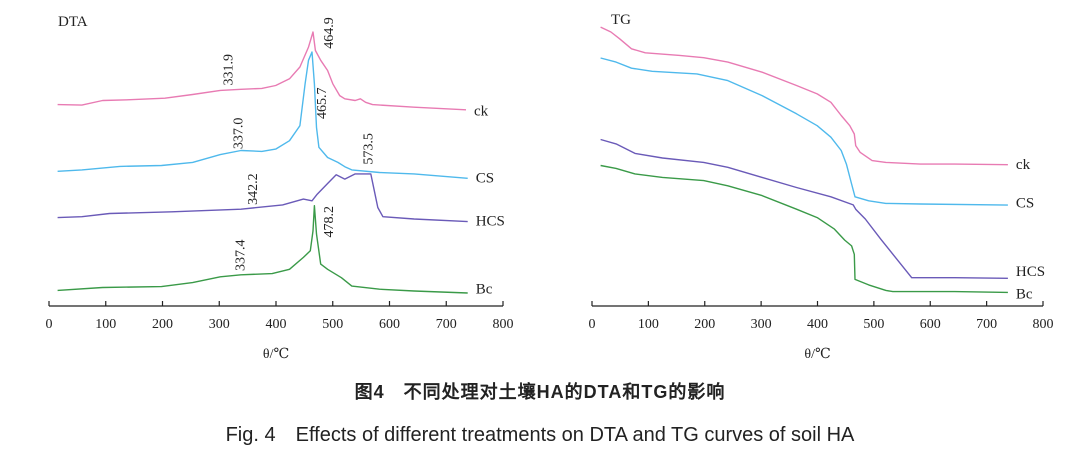 Image resolution: width=1080 pixels, height=449 pixels. I want to click on dta-x-axis-label: θ/℃, so click(276, 354).